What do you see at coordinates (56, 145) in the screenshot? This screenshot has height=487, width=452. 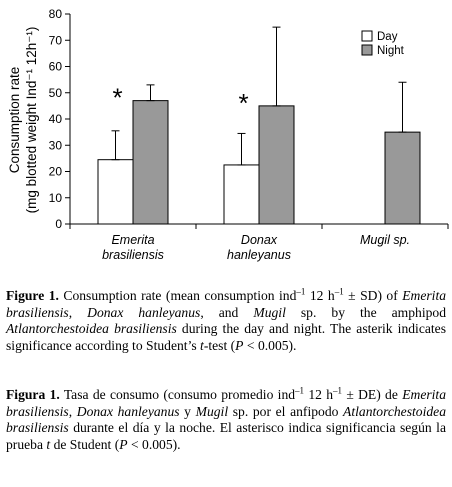 I see `y-tick-label: 30` at bounding box center [56, 145].